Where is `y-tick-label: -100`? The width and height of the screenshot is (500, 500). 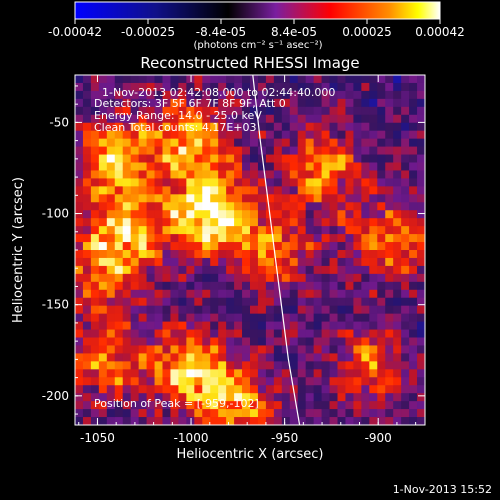 y-tick-label: -100 is located at coordinates (55, 214).